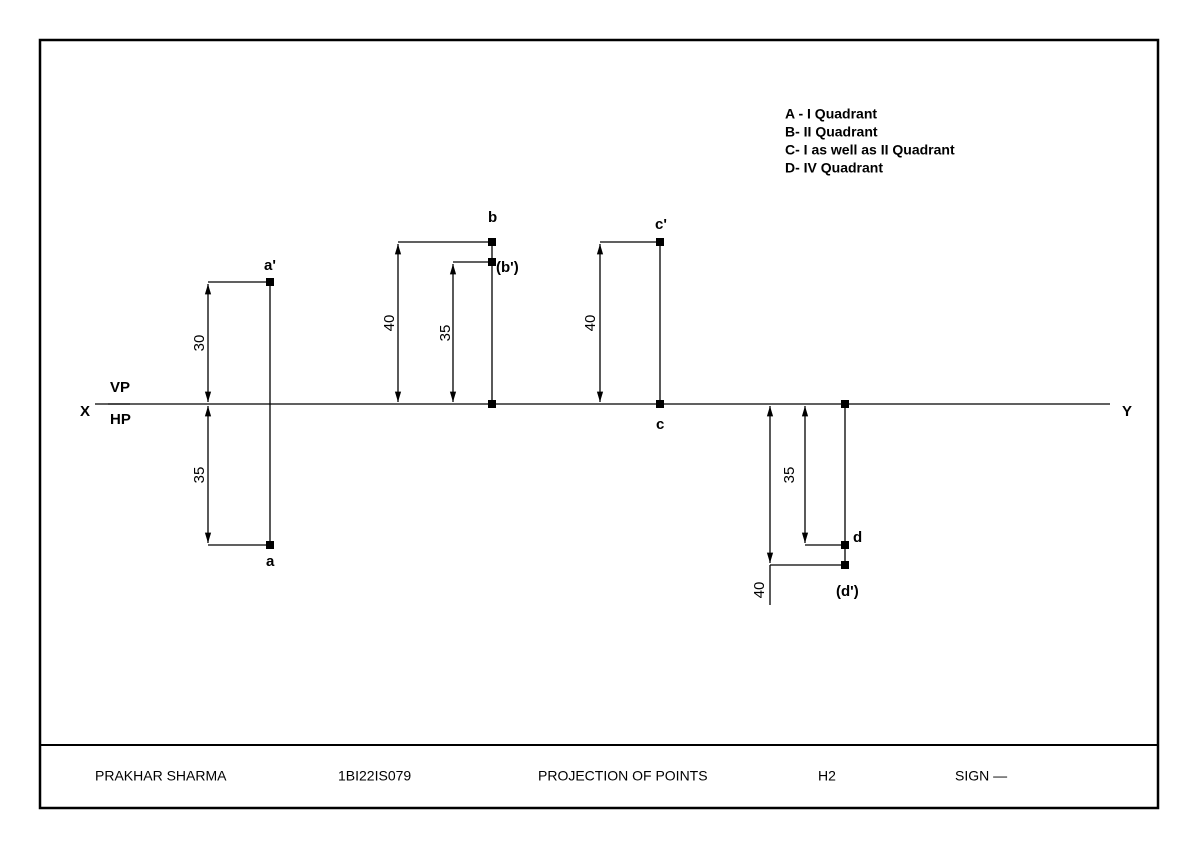 The image size is (1200, 849). What do you see at coordinates (827, 776) in the screenshot?
I see `sheet-number: H2` at bounding box center [827, 776].